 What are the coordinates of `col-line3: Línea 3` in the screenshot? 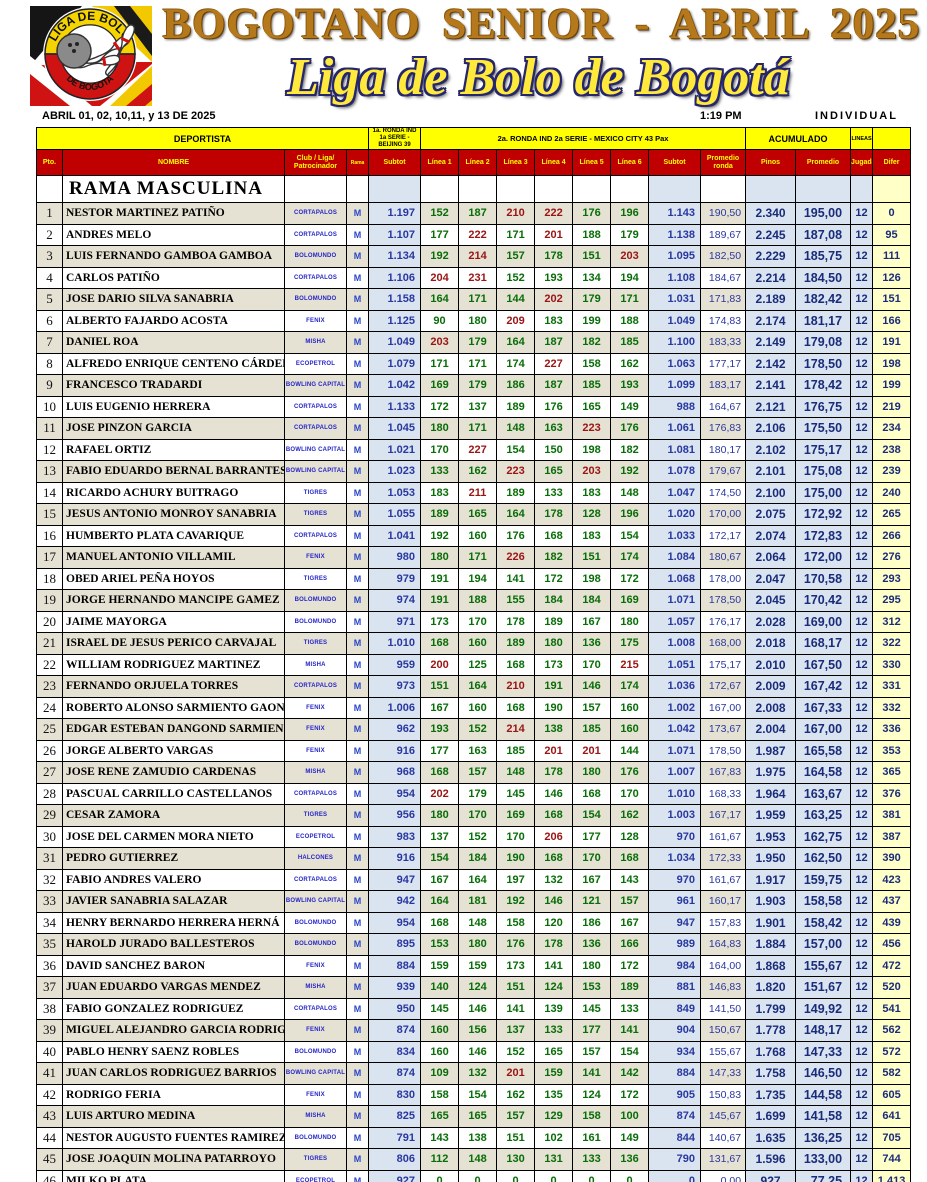 It's located at (516, 162).